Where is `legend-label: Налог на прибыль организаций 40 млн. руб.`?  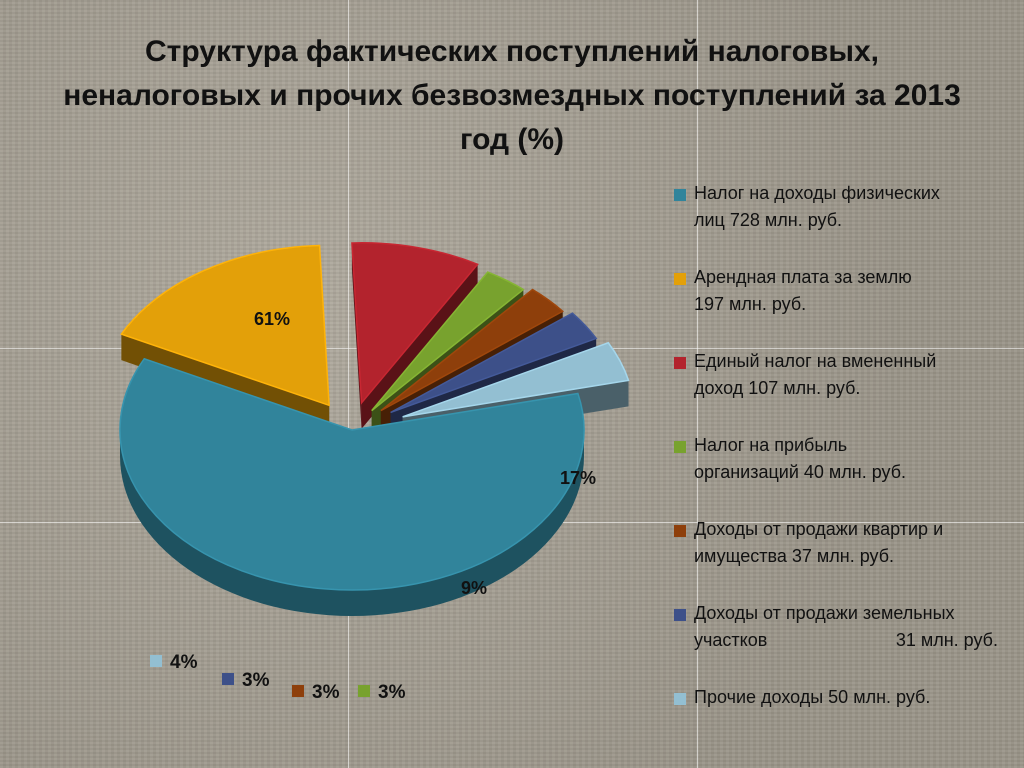
legend-label: Налог на прибыль организаций 40 млн. руб. is located at coordinates (800, 458).